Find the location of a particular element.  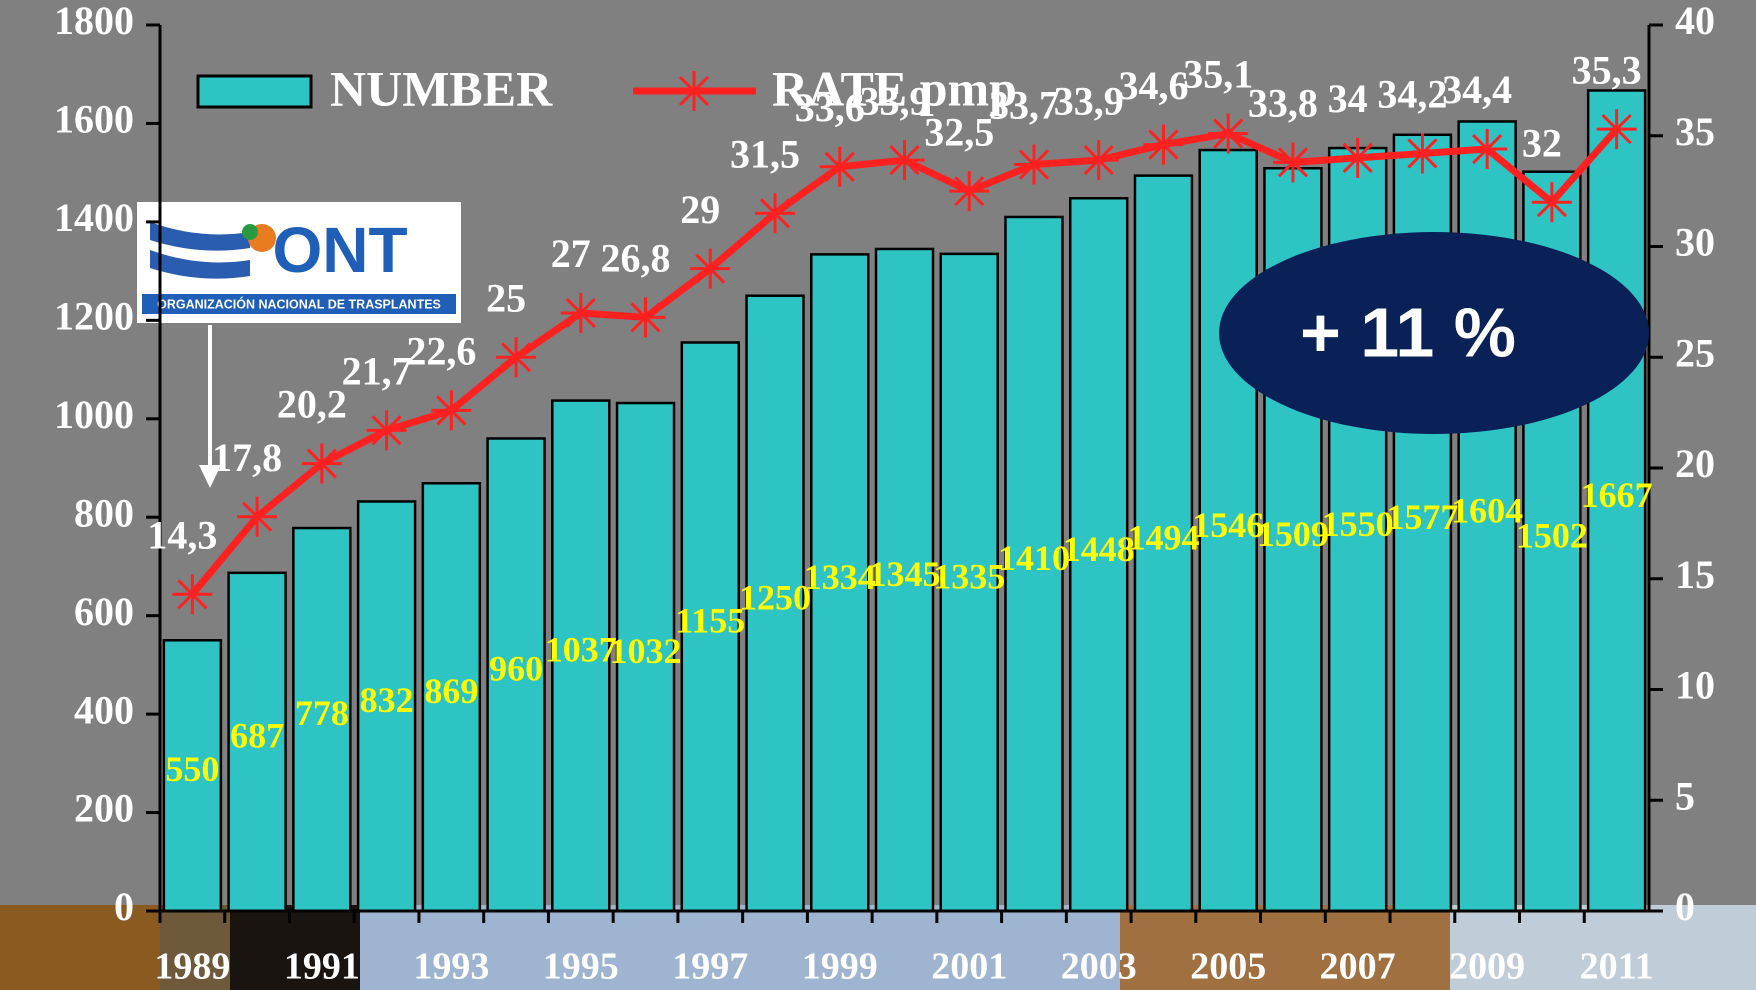

x-tick-label: 1989 is located at coordinates (192, 967).